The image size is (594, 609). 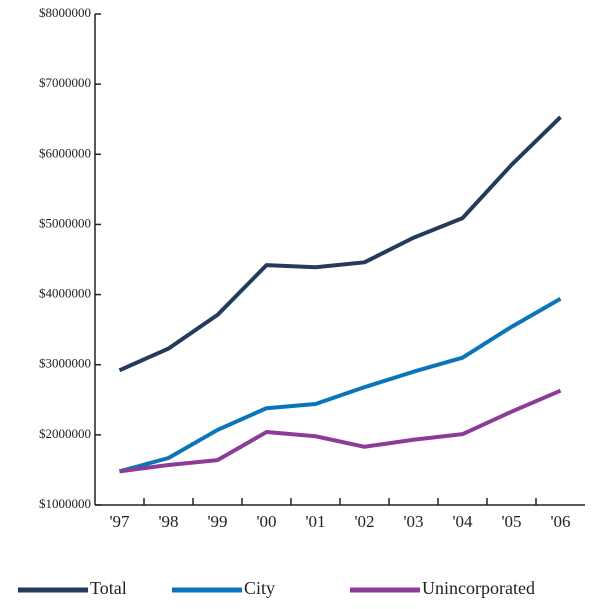 I want to click on legend-label: City, so click(x=259, y=588).